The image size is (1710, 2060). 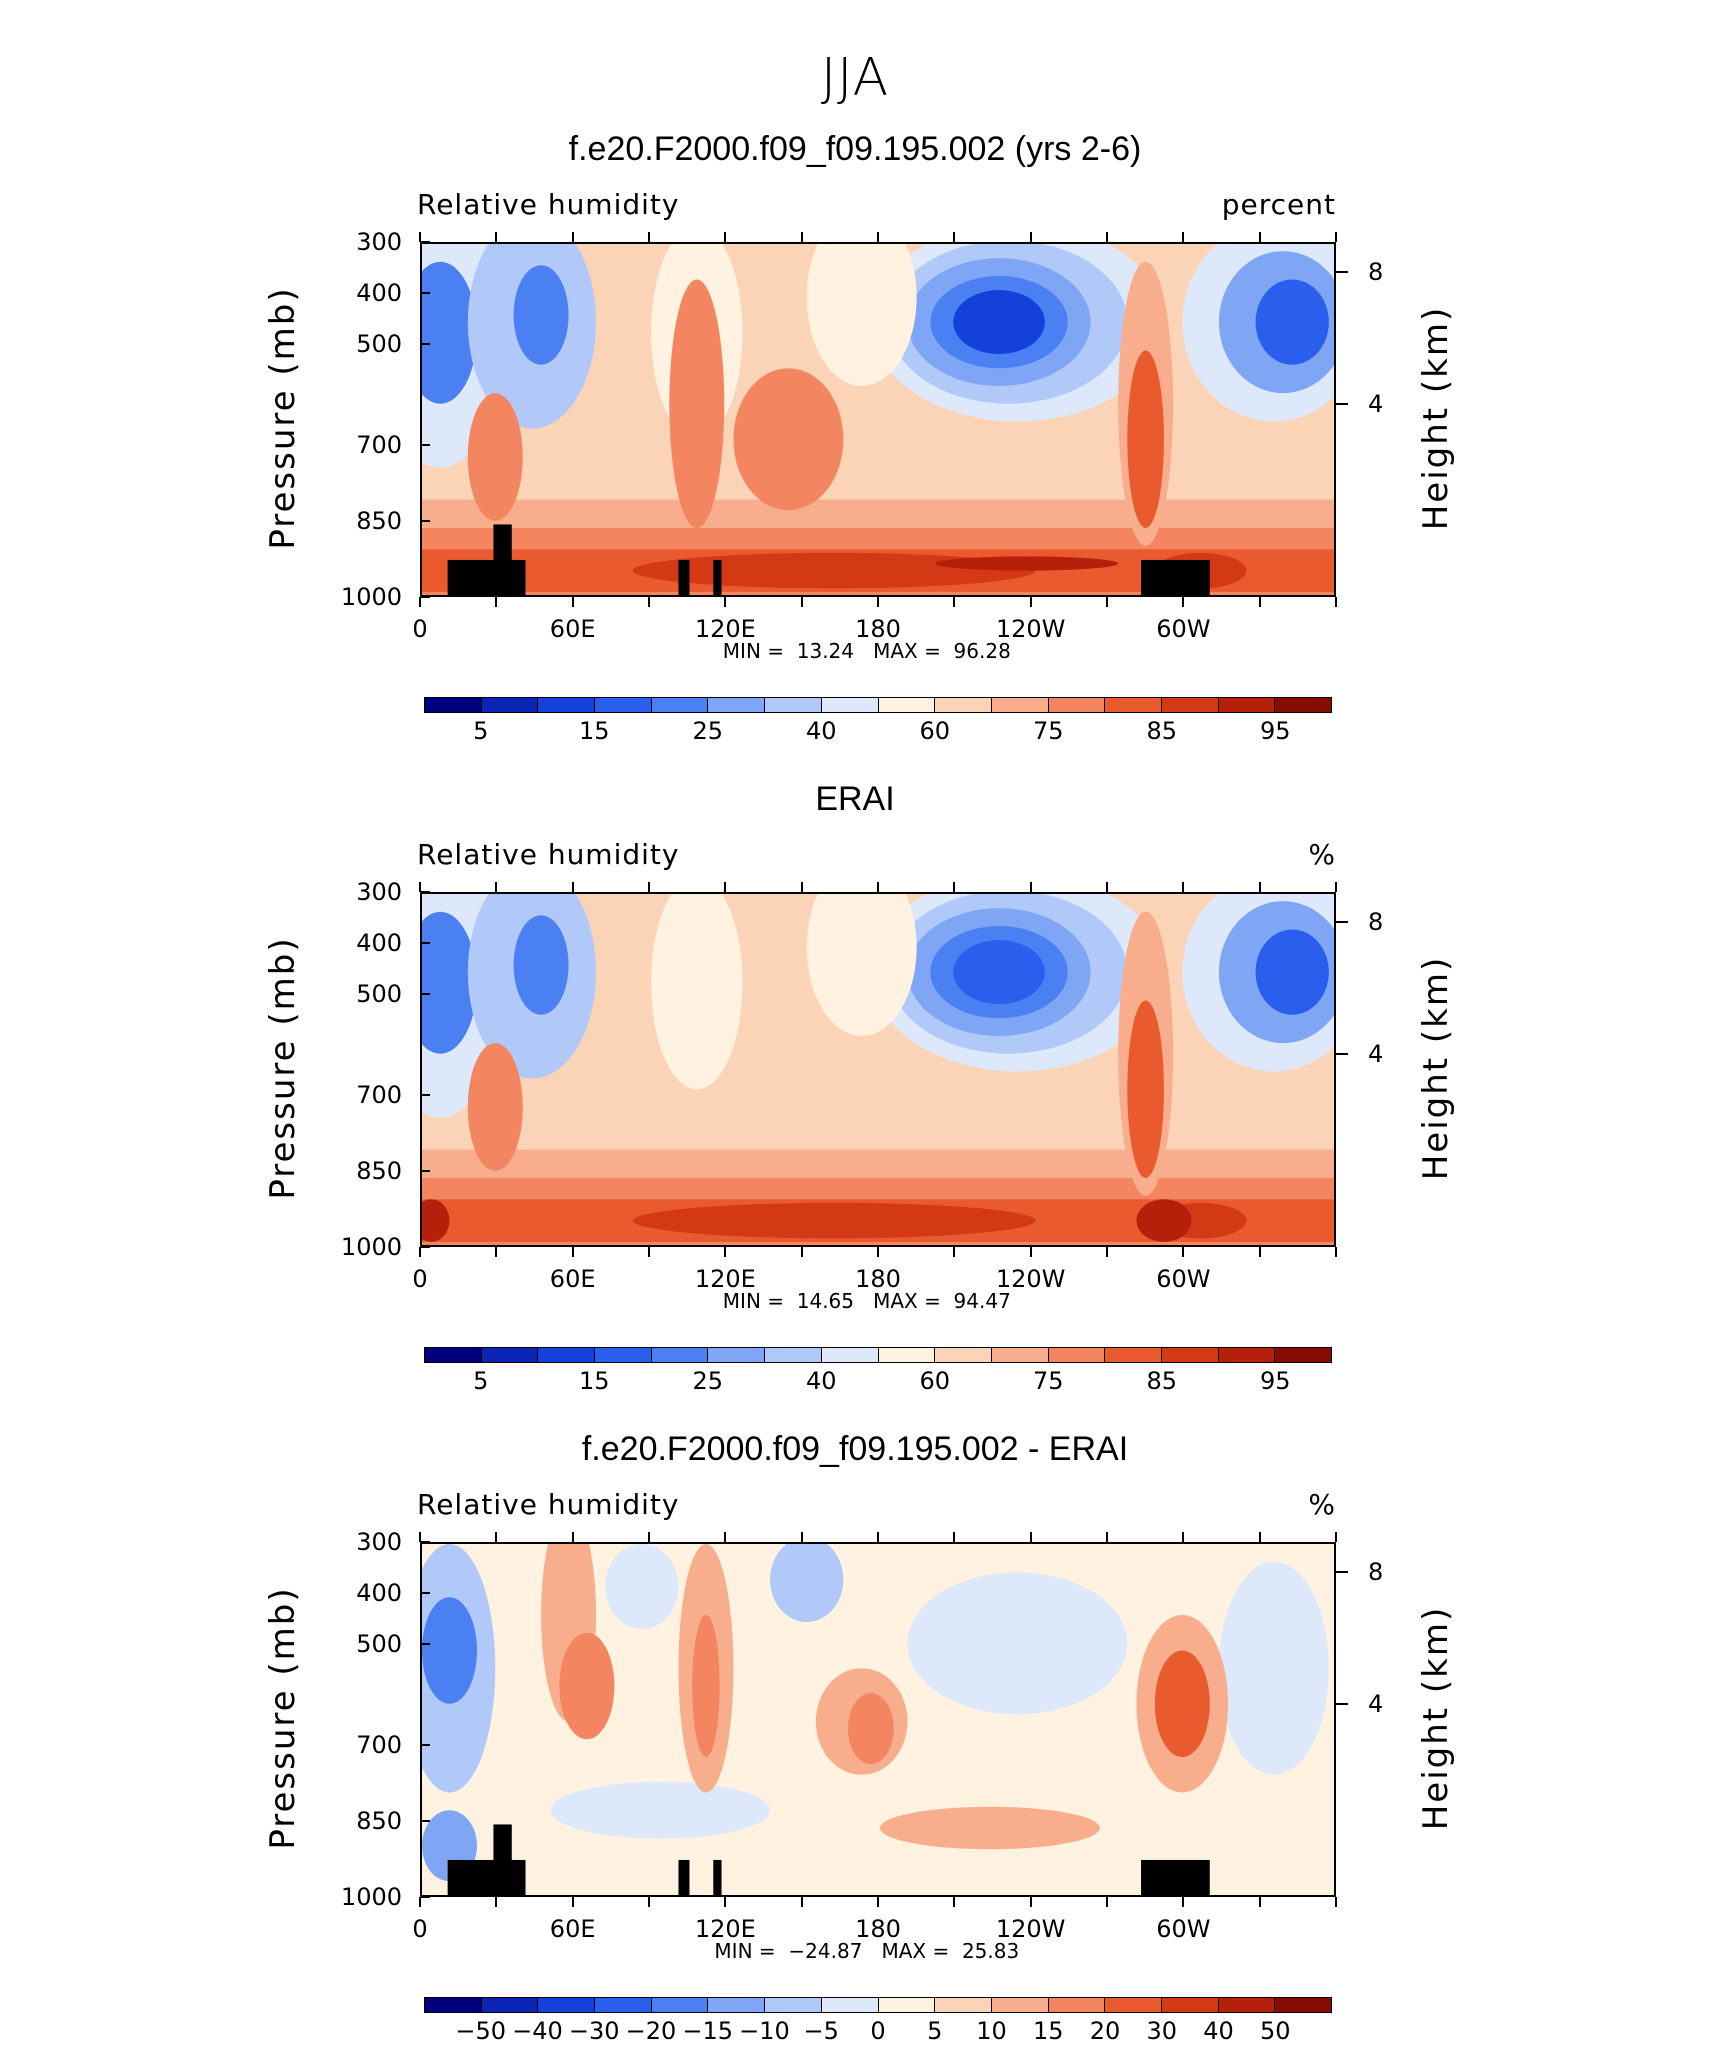 I want to click on min-max-line: MIN = 14.65 MAX = 94.47, so click(x=870, y=1301).